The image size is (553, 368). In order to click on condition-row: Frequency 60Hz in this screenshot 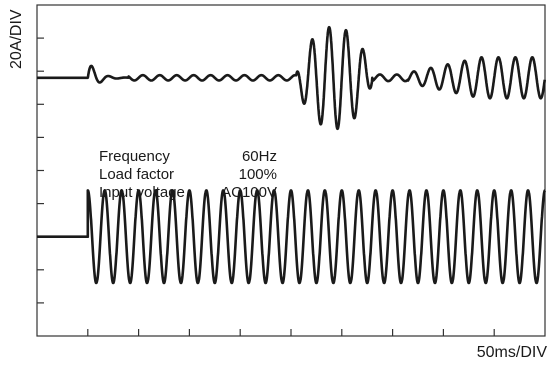, I will do `click(188, 157)`.